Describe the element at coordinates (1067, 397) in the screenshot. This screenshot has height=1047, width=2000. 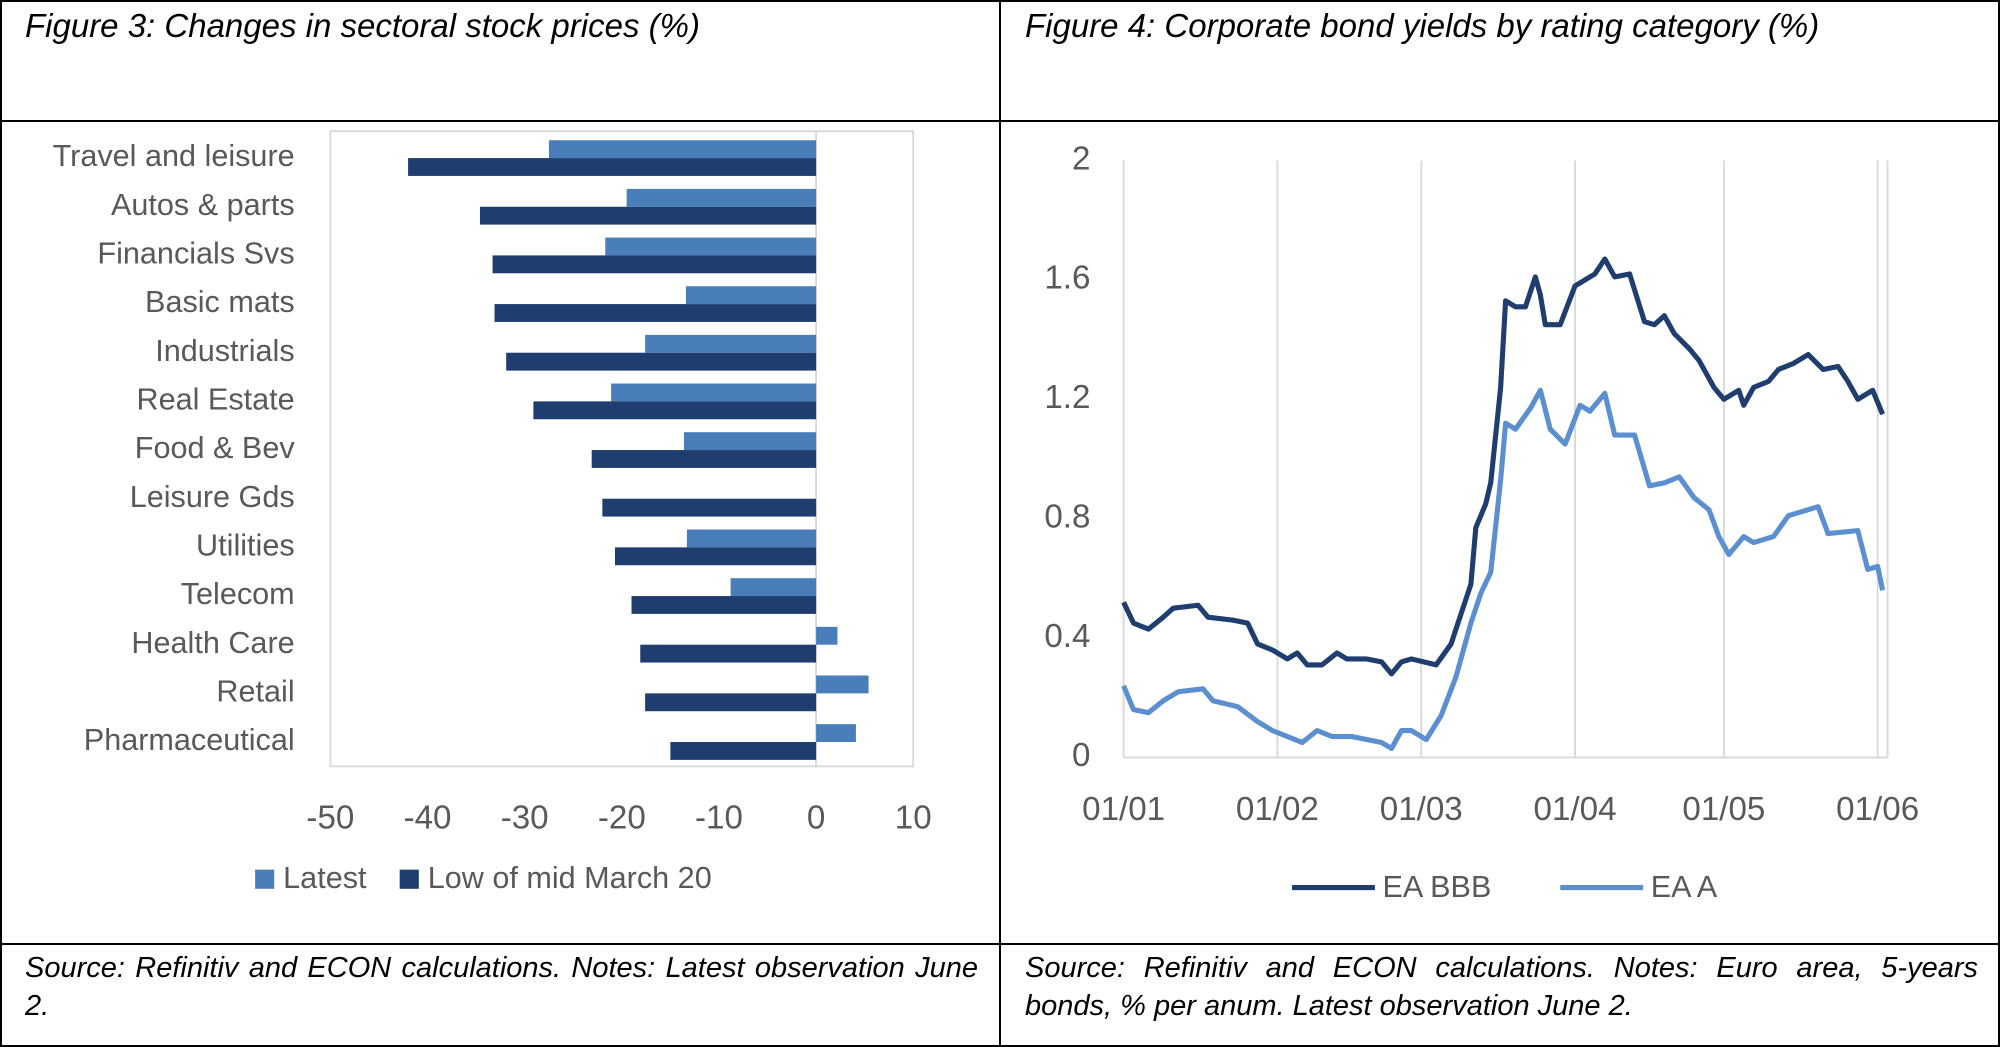
I see `y-tick-label: 1.2` at that location.